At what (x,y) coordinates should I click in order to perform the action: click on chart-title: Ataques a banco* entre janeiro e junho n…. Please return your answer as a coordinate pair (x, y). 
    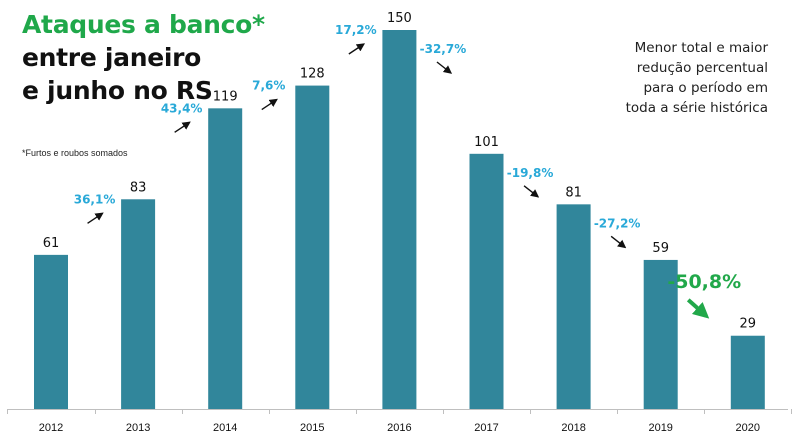
    Looking at the image, I should click on (143, 57).